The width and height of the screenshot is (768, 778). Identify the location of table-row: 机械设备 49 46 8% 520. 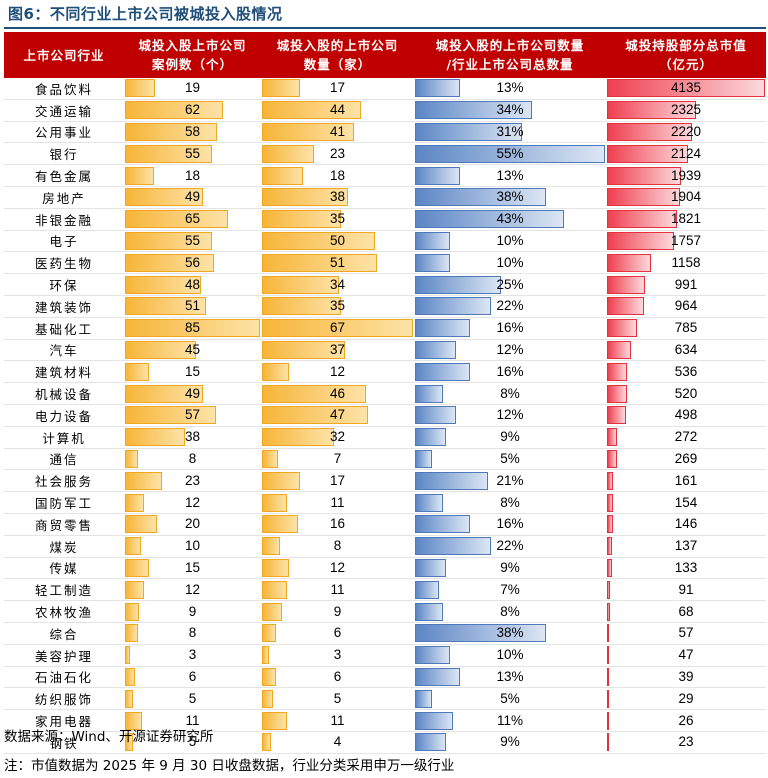
(385, 393).